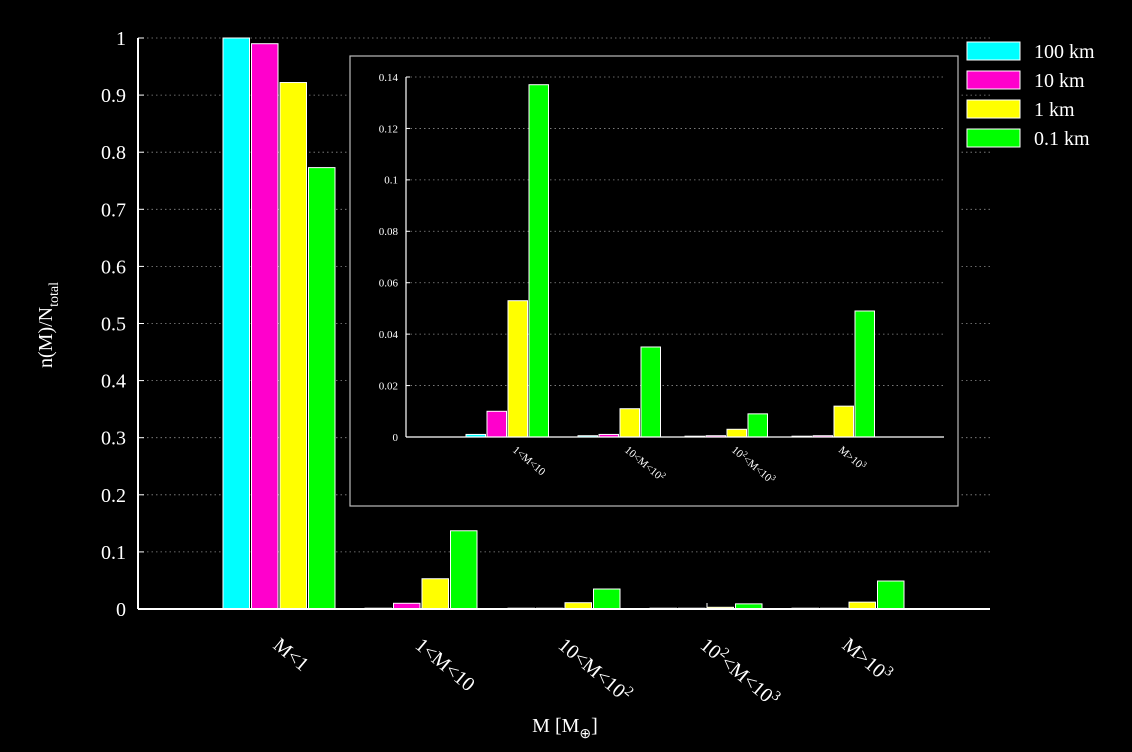 This screenshot has height=752, width=1132. Describe the element at coordinates (1030, 95) in the screenshot. I see `legend: 100 km 10 km 1 km 0.1 km` at that location.